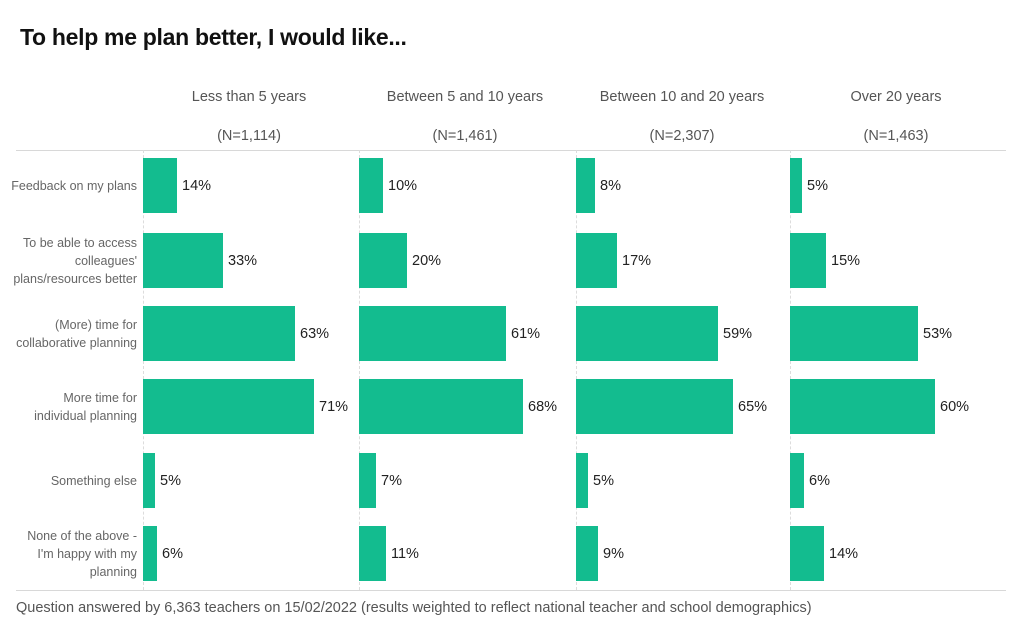 Image resolution: width=1024 pixels, height=640 pixels. What do you see at coordinates (896, 97) in the screenshot?
I see `series-header: Over 20 years` at bounding box center [896, 97].